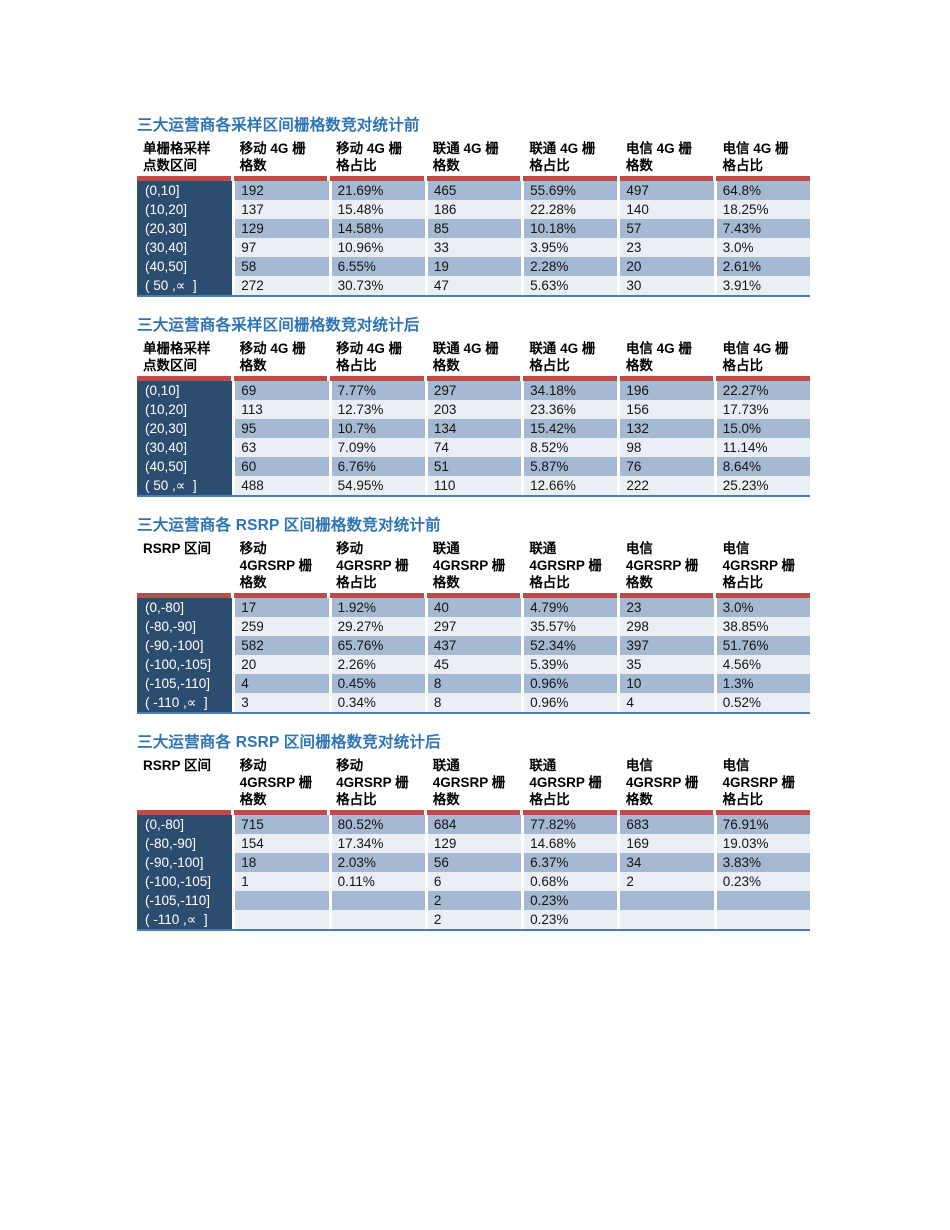  What do you see at coordinates (378, 266) in the screenshot?
I see `value-cell: 6.55%` at bounding box center [378, 266].